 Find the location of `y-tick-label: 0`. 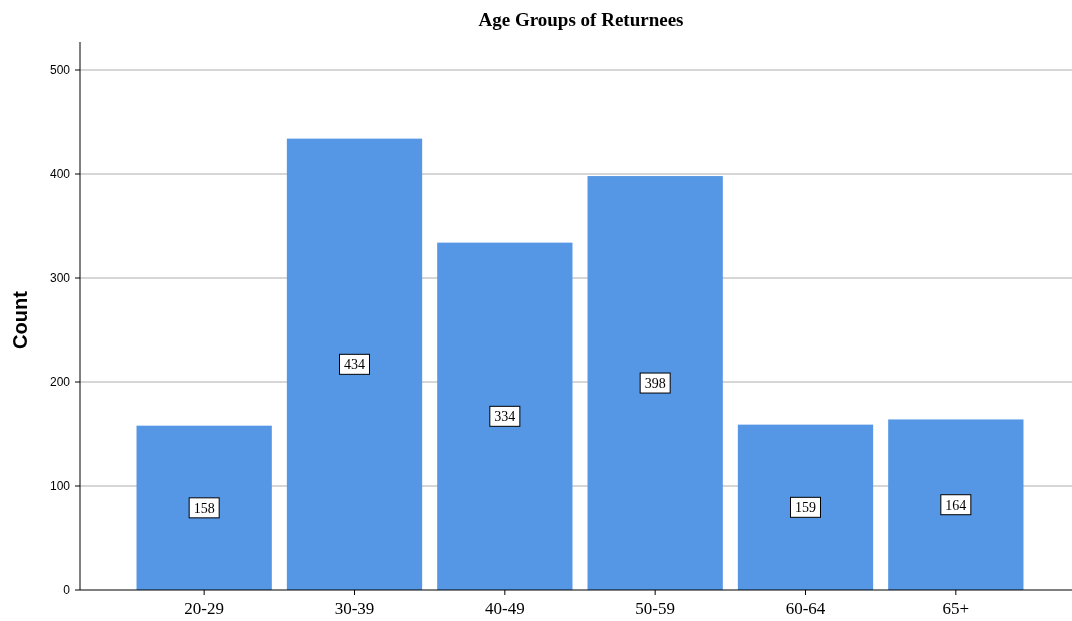

y-tick-label: 0 is located at coordinates (67, 590).